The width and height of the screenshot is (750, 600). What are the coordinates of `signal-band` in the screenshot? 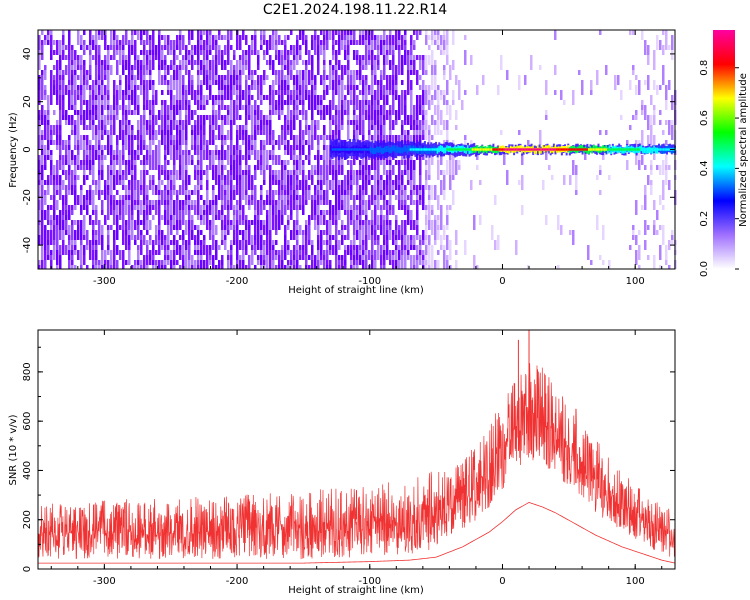 It's located at (440, 148).